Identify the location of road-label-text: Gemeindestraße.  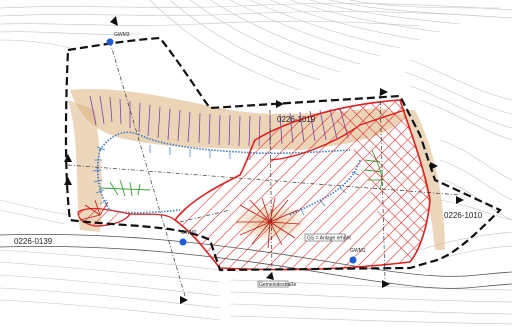
(277, 285).